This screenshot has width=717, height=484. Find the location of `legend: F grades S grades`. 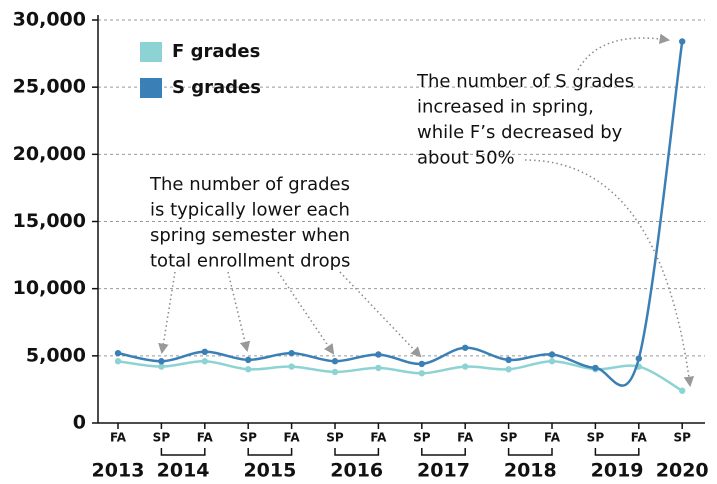

legend: F grades S grades is located at coordinates (200, 69).